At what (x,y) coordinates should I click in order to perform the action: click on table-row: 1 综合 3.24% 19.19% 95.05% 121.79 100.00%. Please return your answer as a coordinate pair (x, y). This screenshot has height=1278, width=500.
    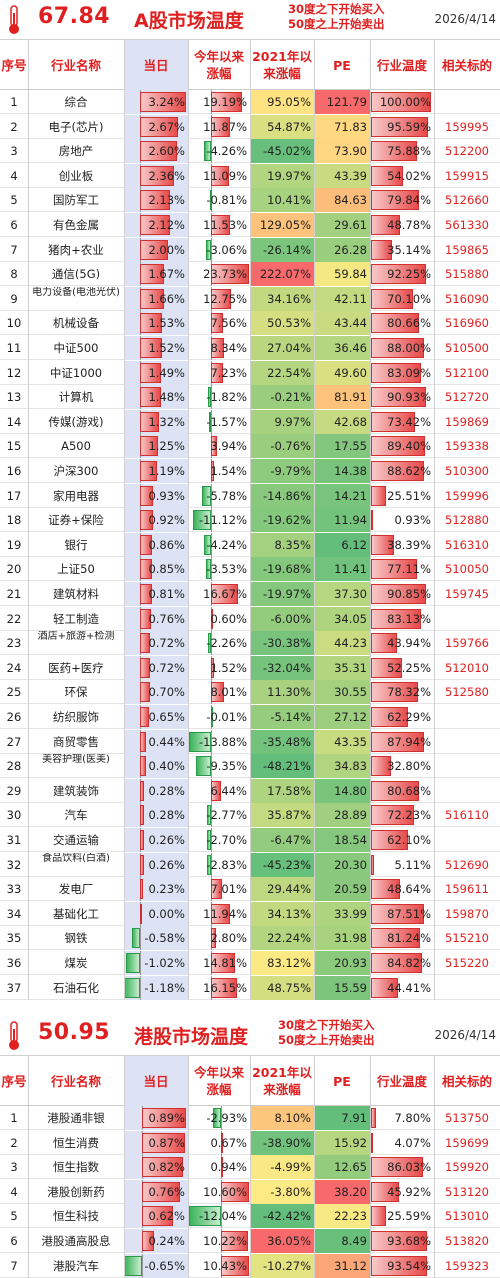
    Looking at the image, I should click on (250, 102).